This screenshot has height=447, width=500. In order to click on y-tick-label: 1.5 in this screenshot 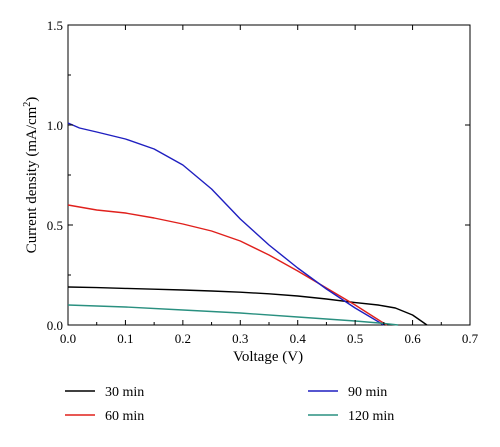, I will do `click(55, 25)`.